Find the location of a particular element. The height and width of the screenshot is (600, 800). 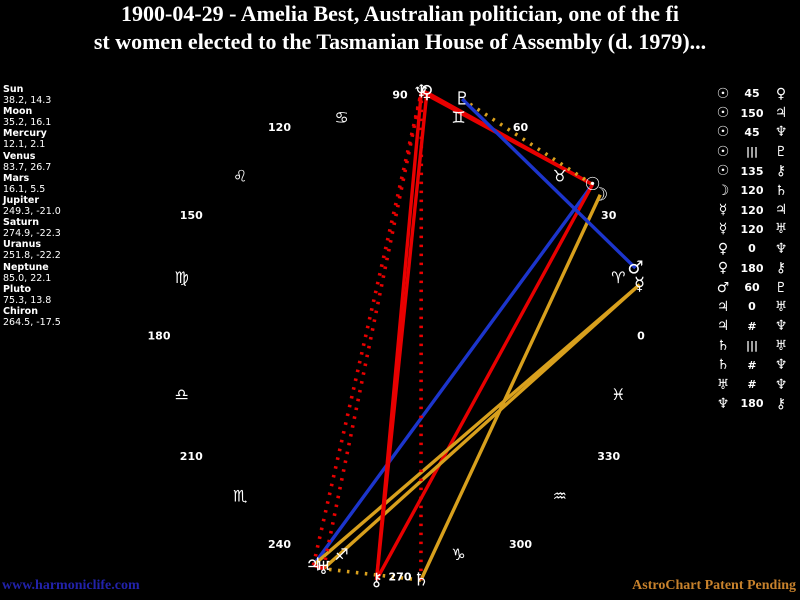

planet-name-mercury: Mercury is located at coordinates (25, 134).